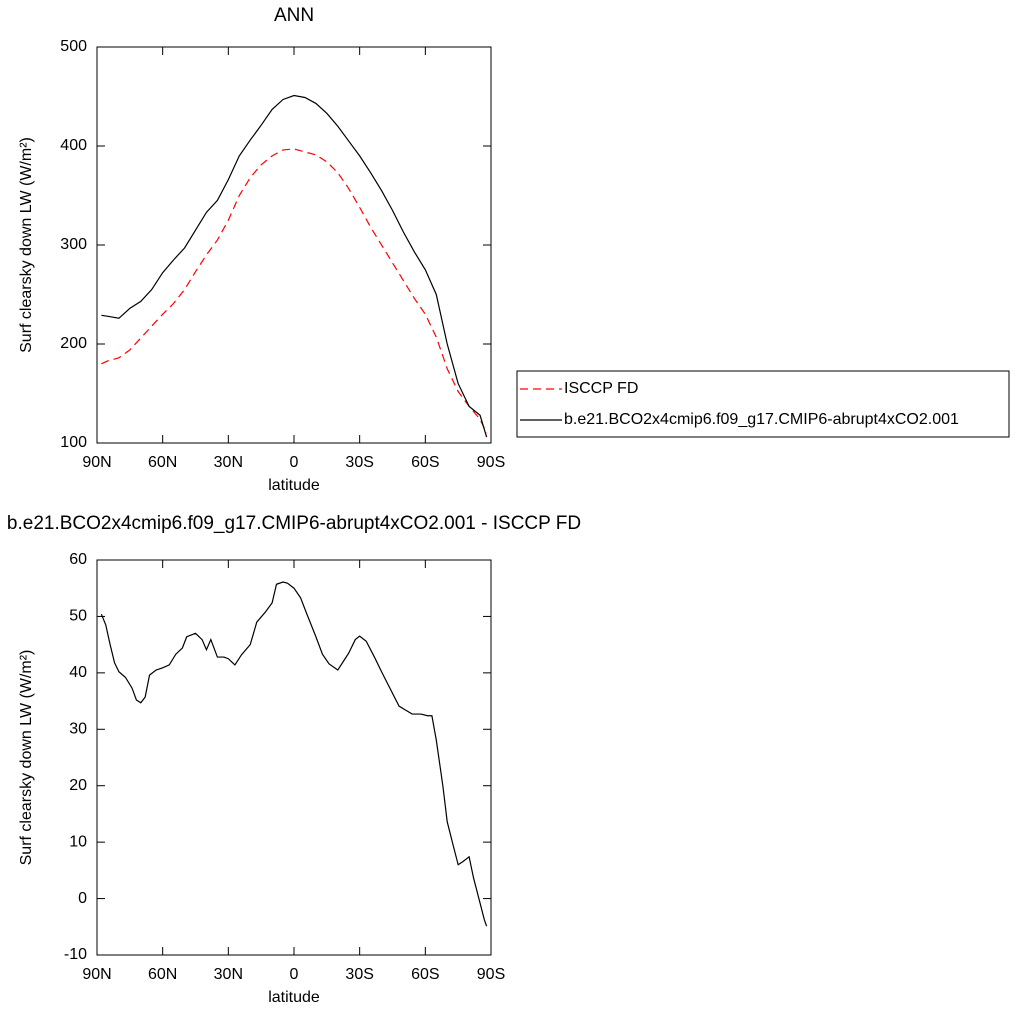 Image resolution: width=1024 pixels, height=1024 pixels. Describe the element at coordinates (78, 729) in the screenshot. I see `y-tick-label: 30` at that location.